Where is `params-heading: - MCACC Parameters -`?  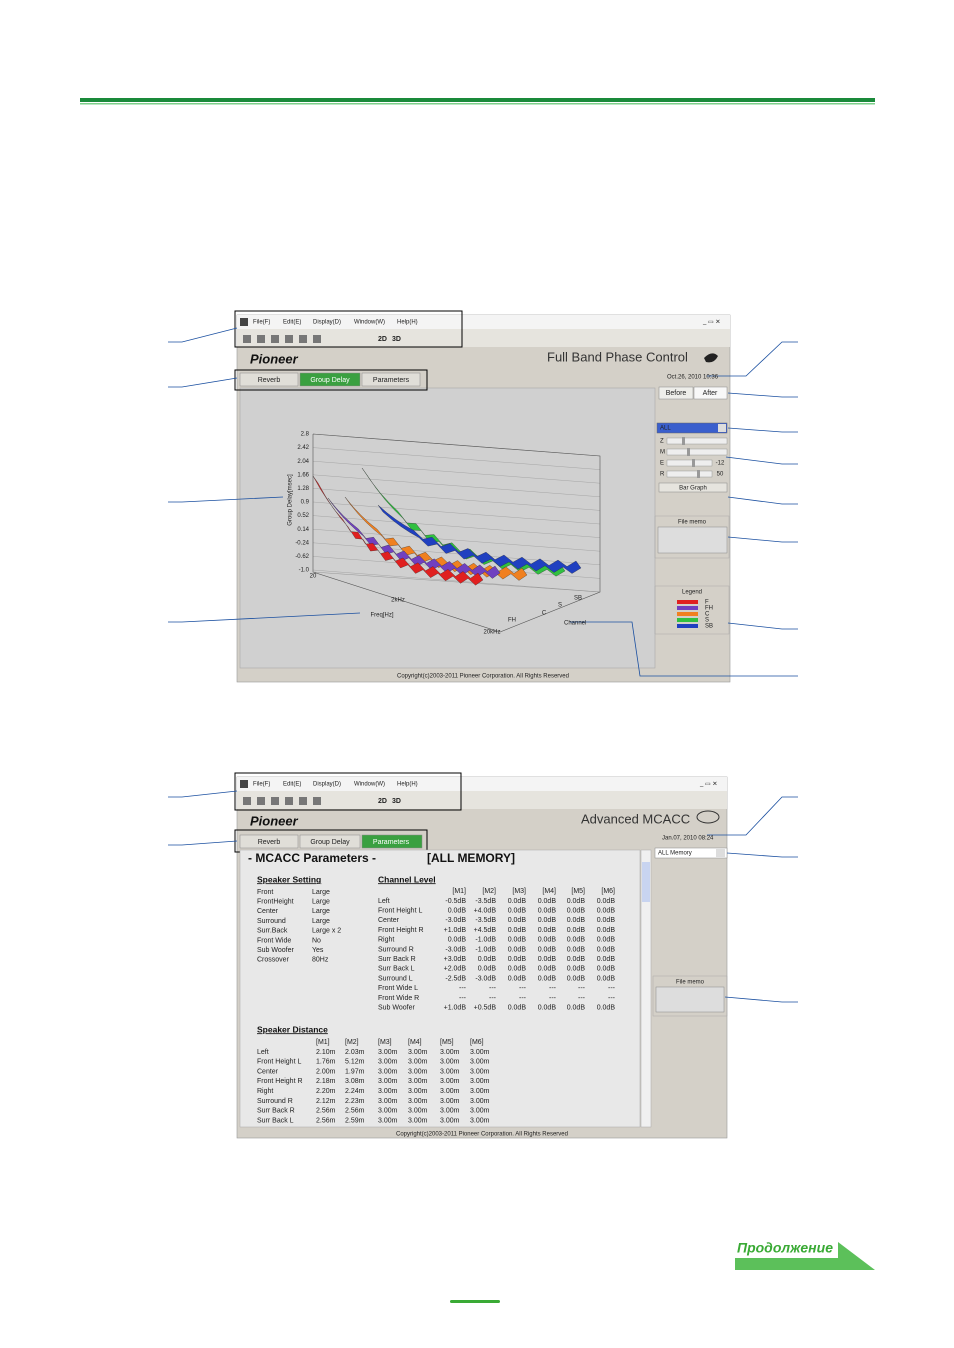 params-heading: - MCACC Parameters - is located at coordinates (312, 858).